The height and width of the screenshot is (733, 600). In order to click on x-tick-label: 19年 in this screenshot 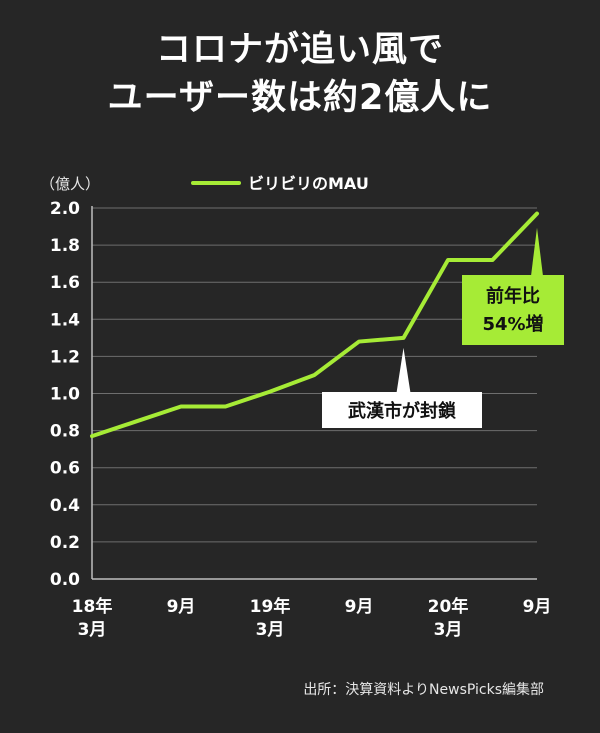, I will do `click(270, 606)`.